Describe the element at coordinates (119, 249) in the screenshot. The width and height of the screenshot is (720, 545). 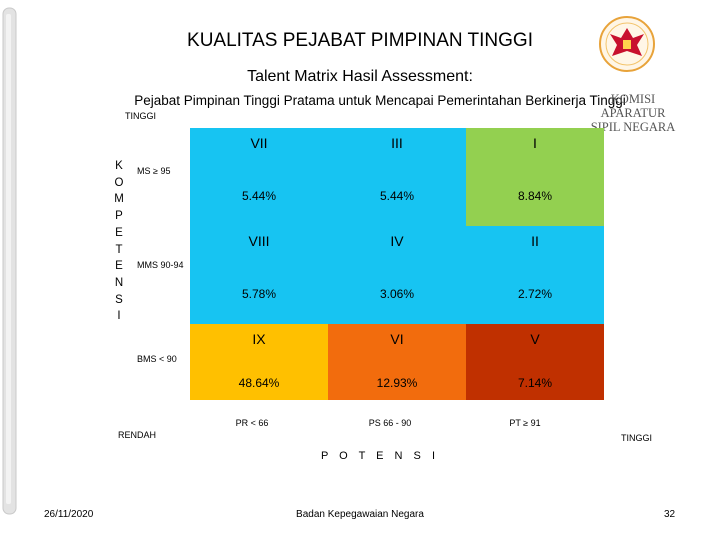
I see `y-axis-title-letter: T` at that location.